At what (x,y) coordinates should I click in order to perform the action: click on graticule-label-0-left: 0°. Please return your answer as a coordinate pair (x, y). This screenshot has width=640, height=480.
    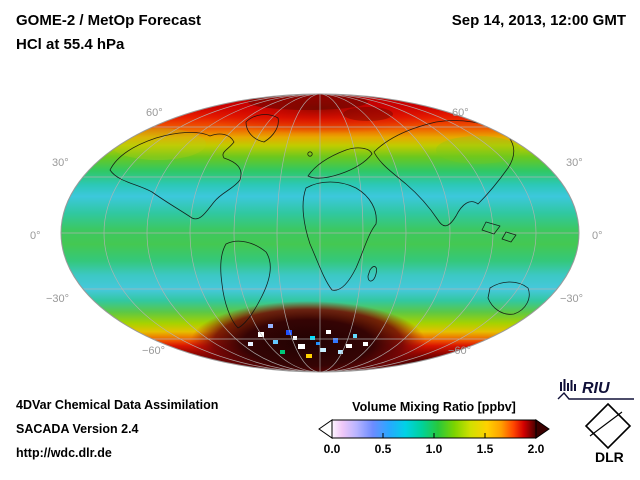
    Looking at the image, I should click on (35, 236).